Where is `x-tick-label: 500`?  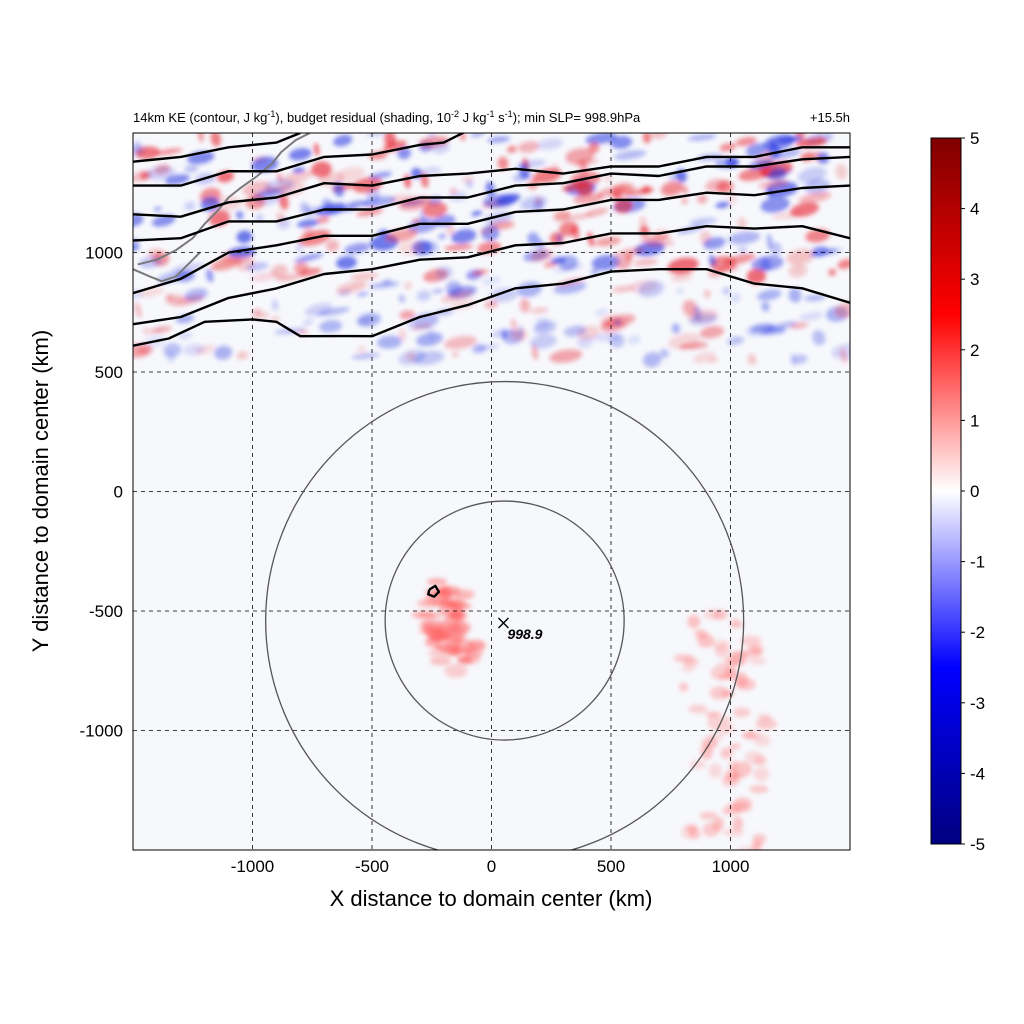 x-tick-label: 500 is located at coordinates (611, 866).